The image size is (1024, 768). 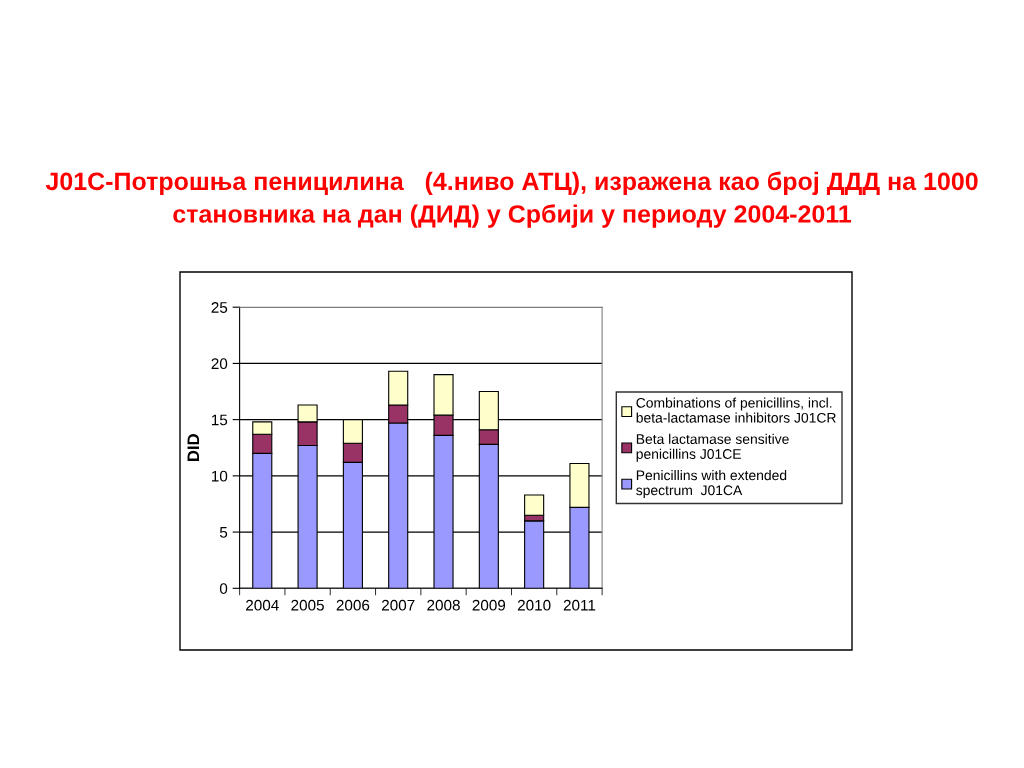 I want to click on x-tick-label: 2007, so click(x=398, y=605).